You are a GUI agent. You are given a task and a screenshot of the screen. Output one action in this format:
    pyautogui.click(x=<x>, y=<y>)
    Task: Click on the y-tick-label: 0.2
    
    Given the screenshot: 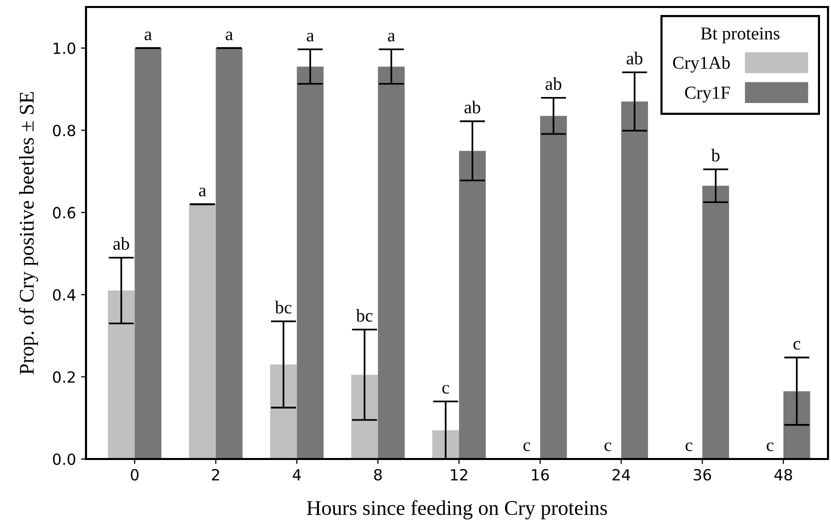 What is the action you would take?
    pyautogui.click(x=63, y=377)
    